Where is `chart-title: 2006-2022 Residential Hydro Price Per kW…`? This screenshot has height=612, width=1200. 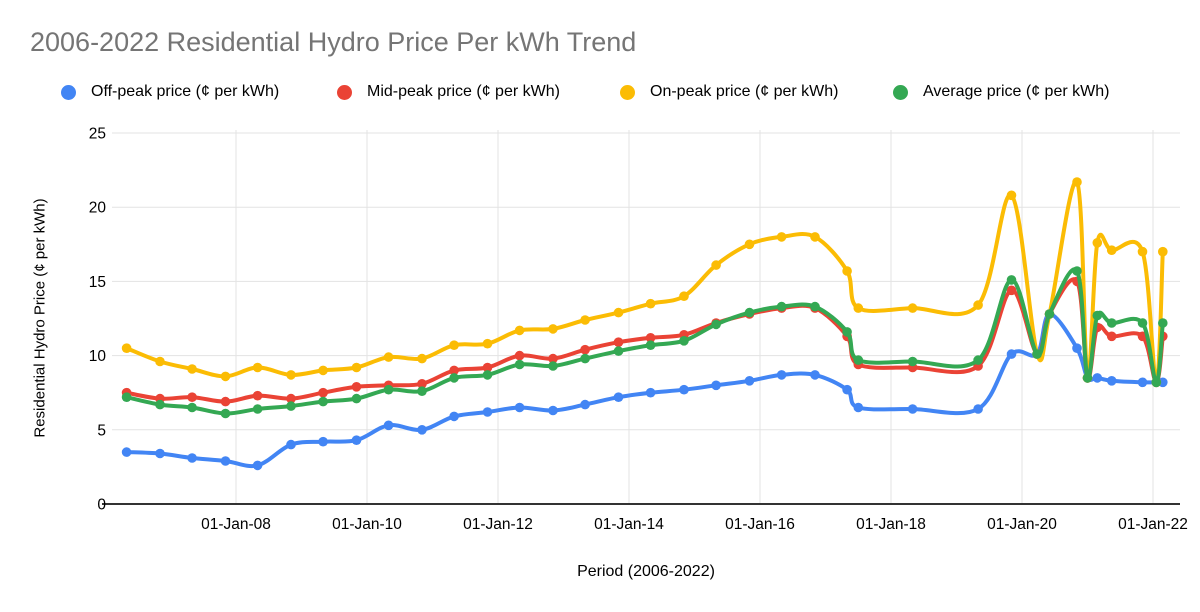 chart-title: 2006-2022 Residential Hydro Price Per kW… is located at coordinates (333, 42).